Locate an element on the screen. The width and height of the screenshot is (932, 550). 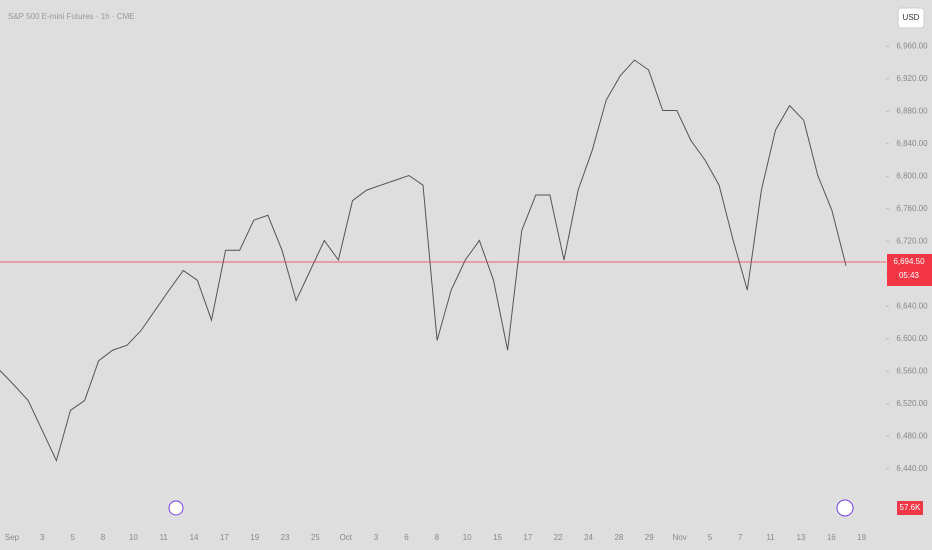
volume-box is located at coordinates (910, 508).